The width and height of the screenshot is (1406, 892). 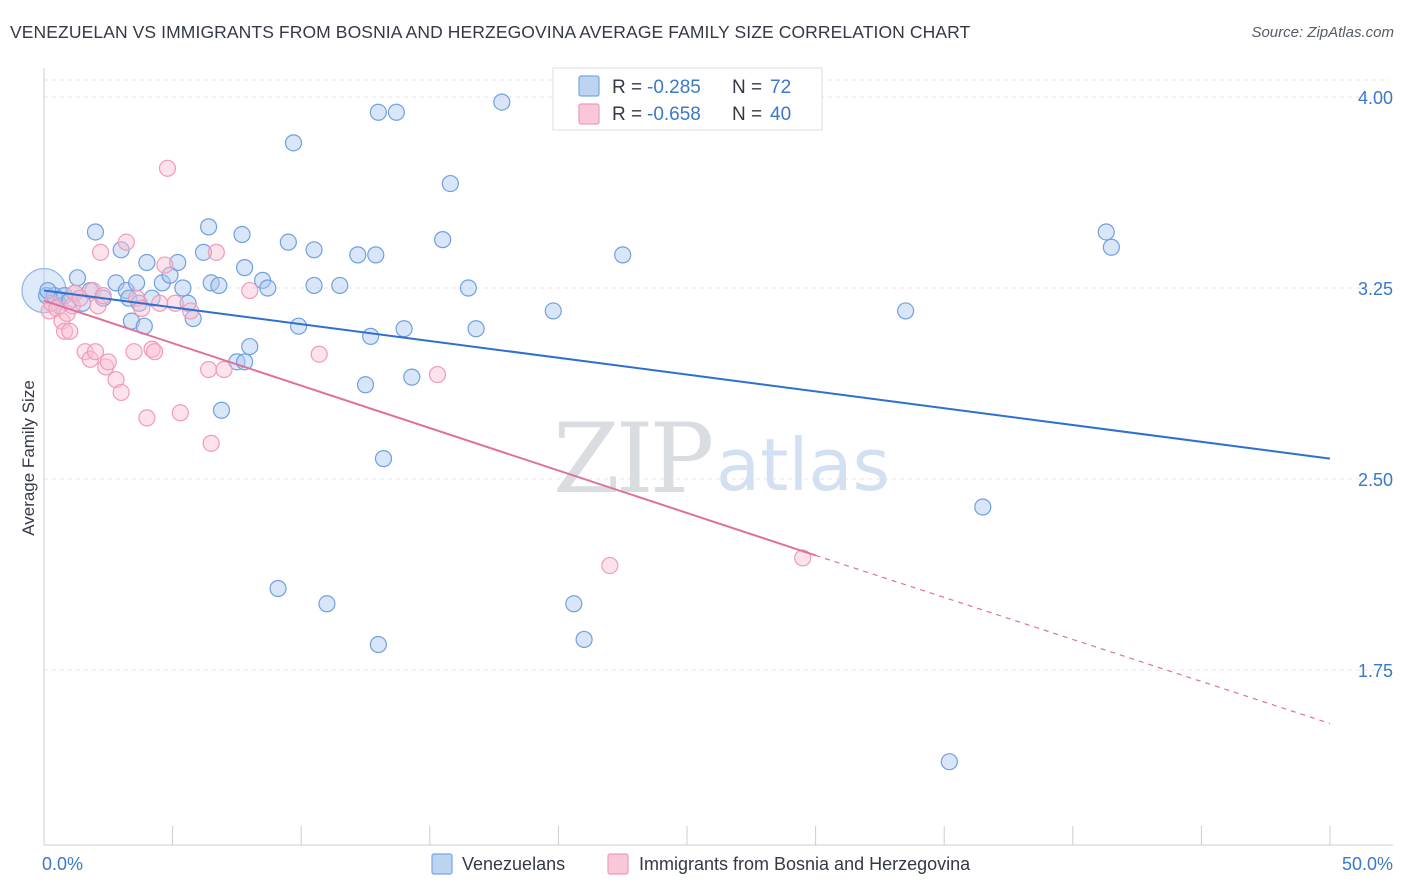 I want to click on x-tick-label-max: 50.0%, so click(x=1367, y=864).